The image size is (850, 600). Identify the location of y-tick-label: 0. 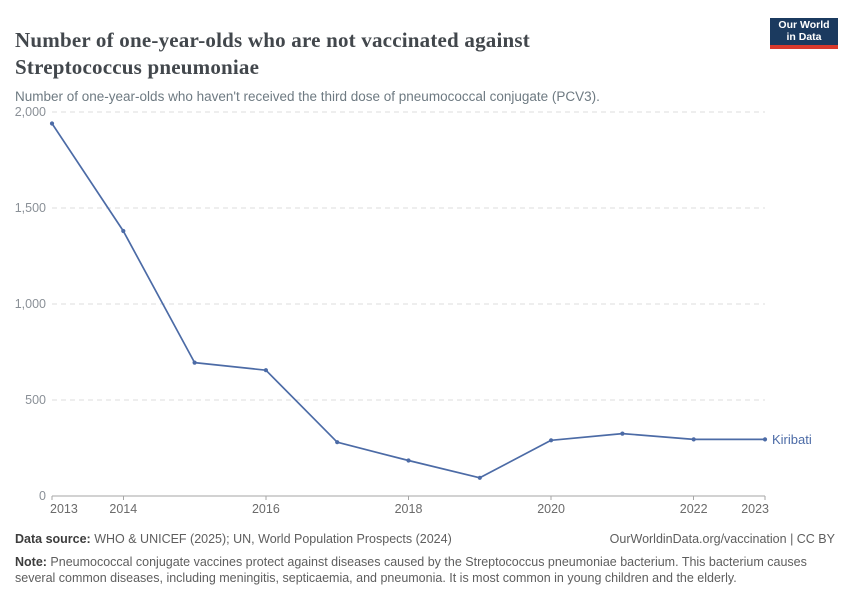
(42, 496).